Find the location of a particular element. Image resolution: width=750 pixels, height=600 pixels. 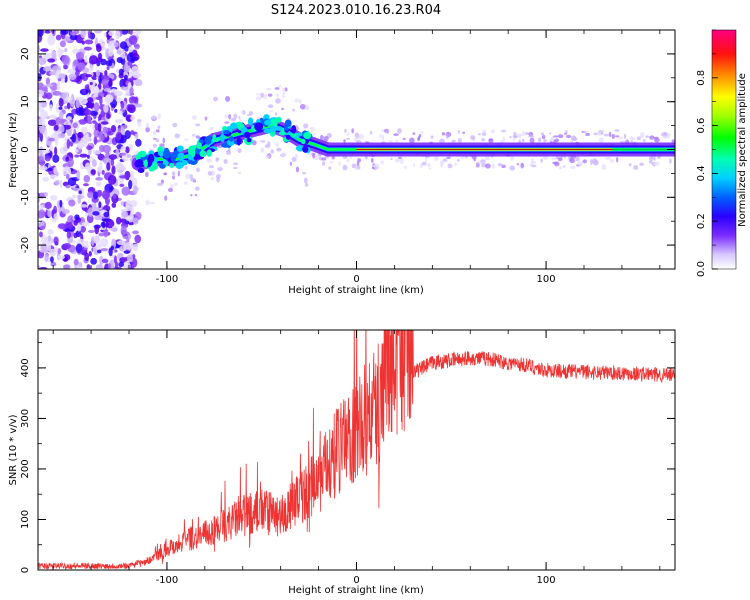

spectrogram-y-tick-label: -10 is located at coordinates (25, 197).